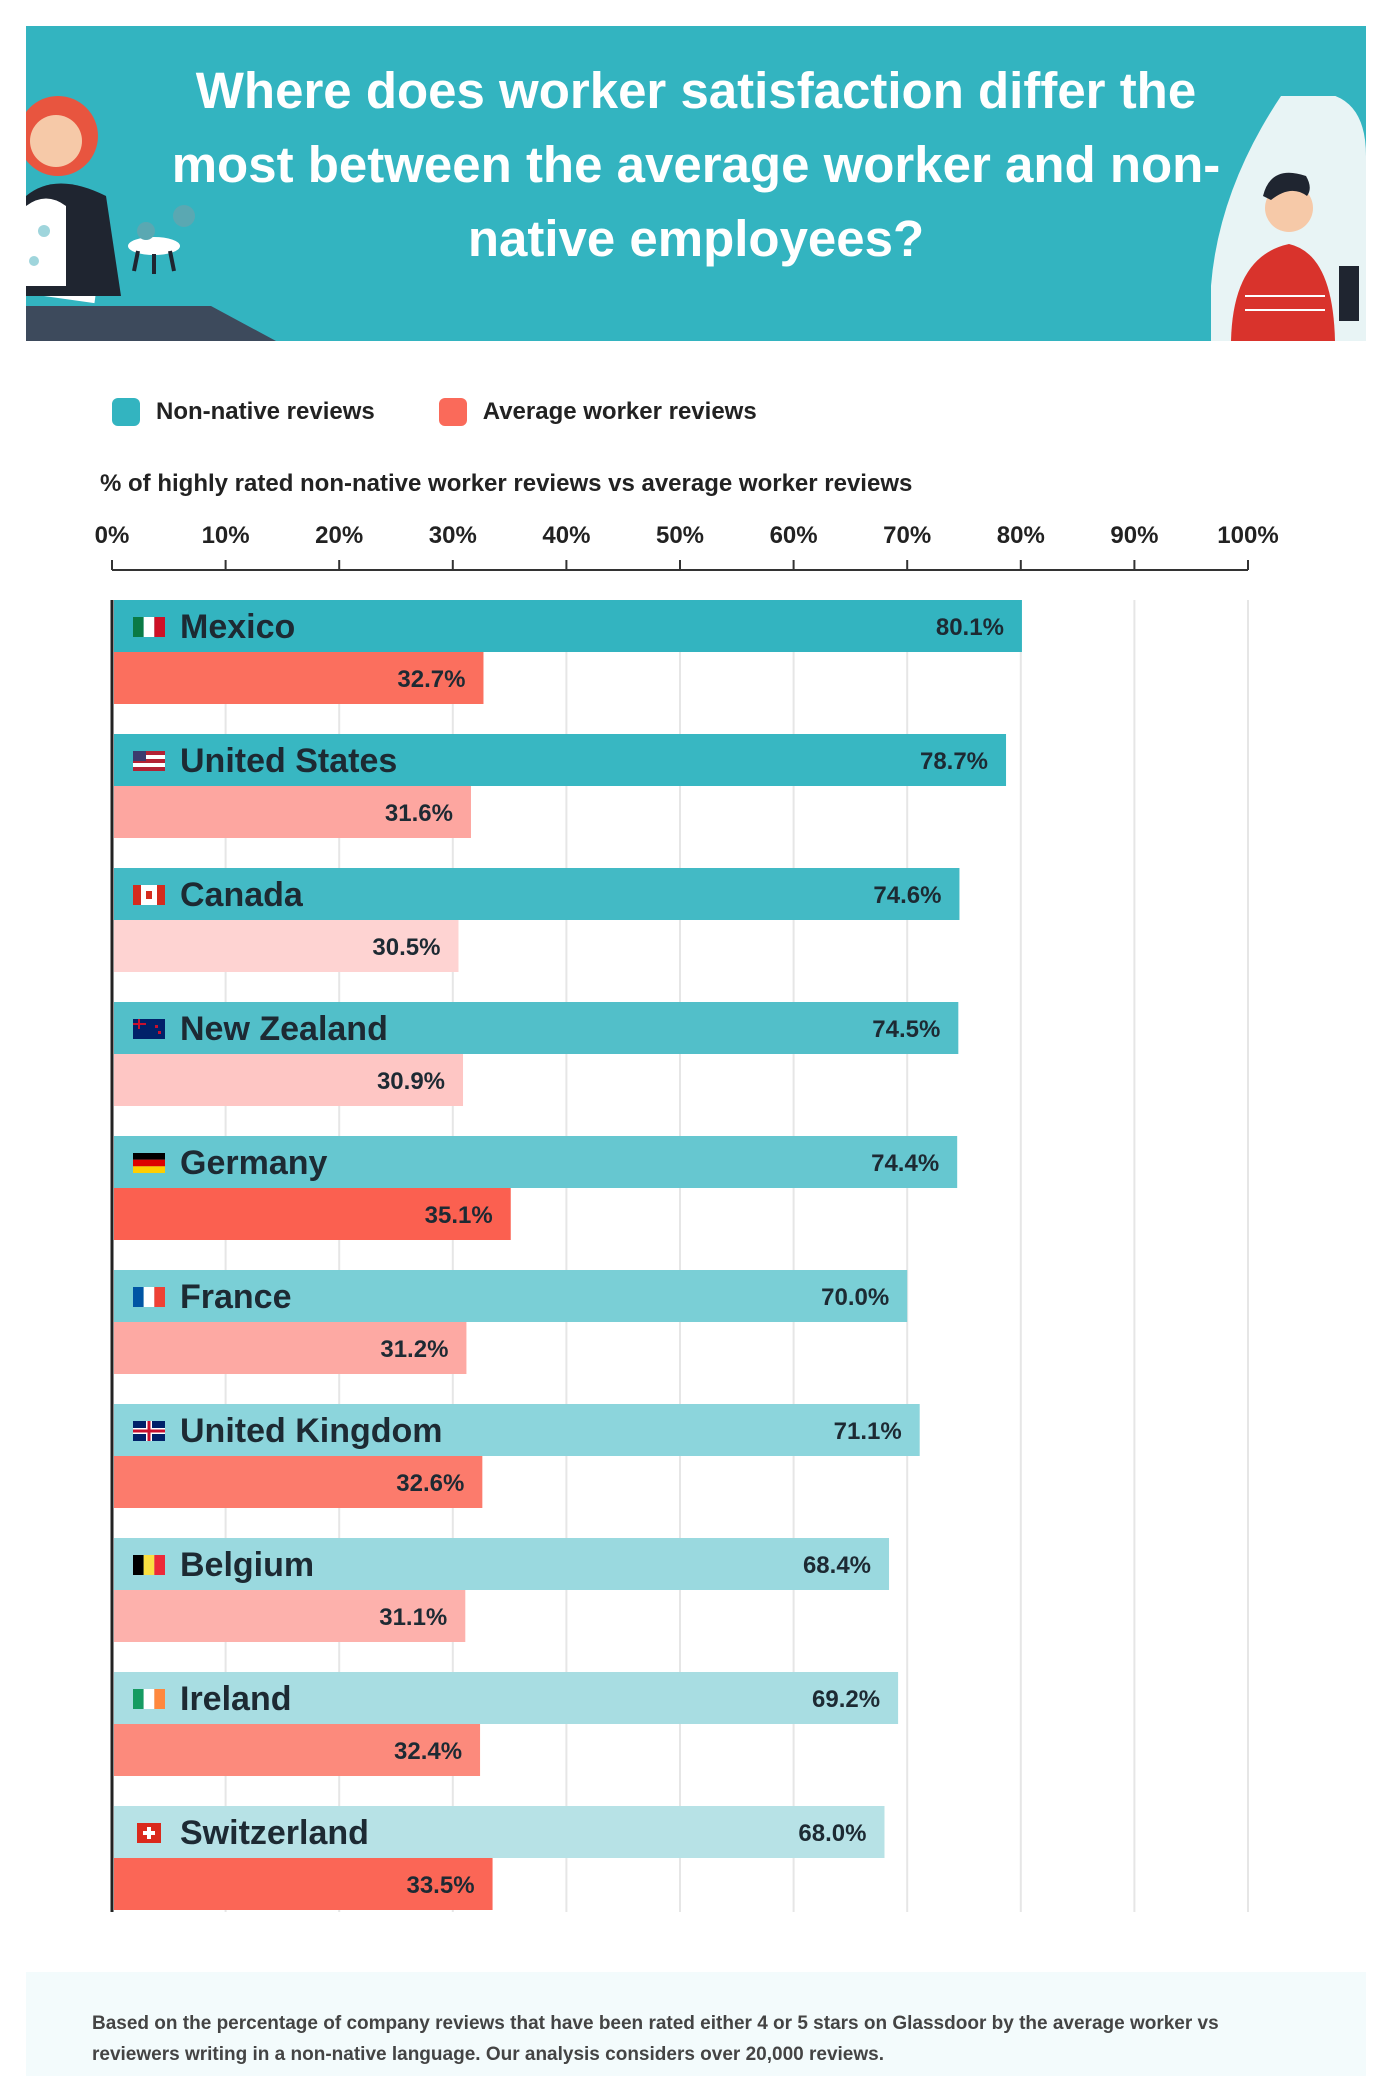  I want to click on germany-flag-icon, so click(149, 1163).